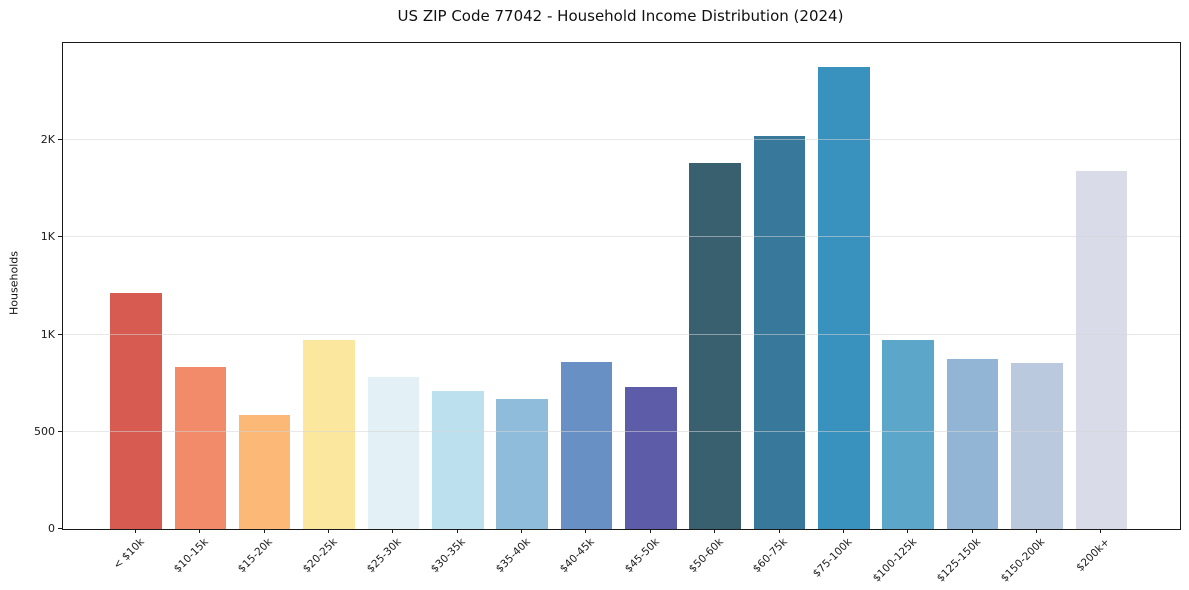 The height and width of the screenshot is (590, 1189). Describe the element at coordinates (770, 556) in the screenshot. I see `x-tick-label-text: $60-75k` at that location.